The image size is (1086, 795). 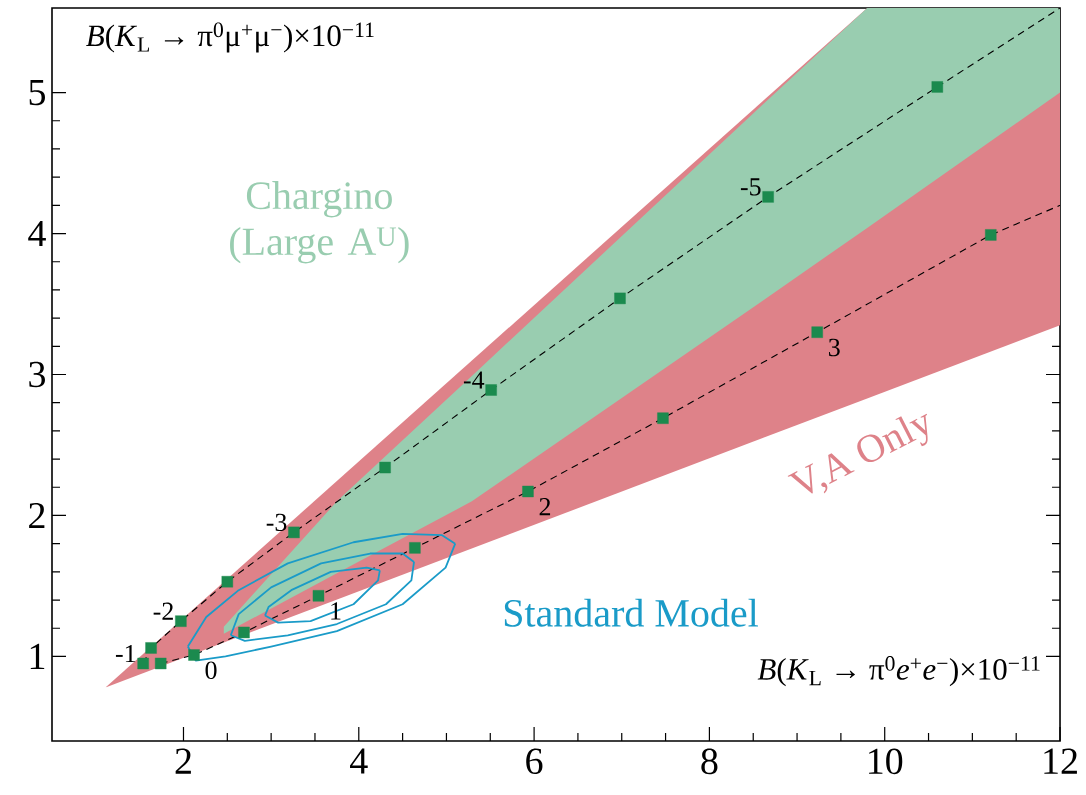 I want to click on y-tick-label: 5, so click(x=37, y=92).